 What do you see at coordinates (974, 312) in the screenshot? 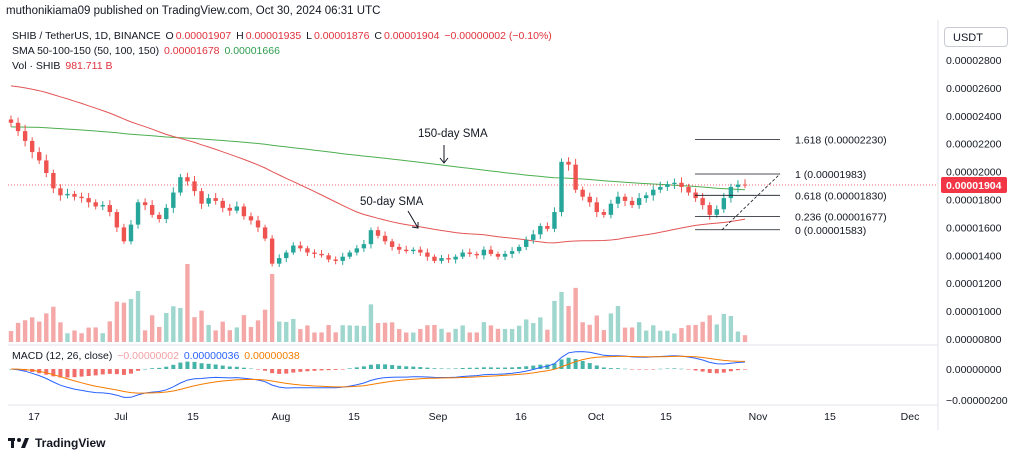
I see `price-tick-label: 0.00001000` at bounding box center [974, 312].